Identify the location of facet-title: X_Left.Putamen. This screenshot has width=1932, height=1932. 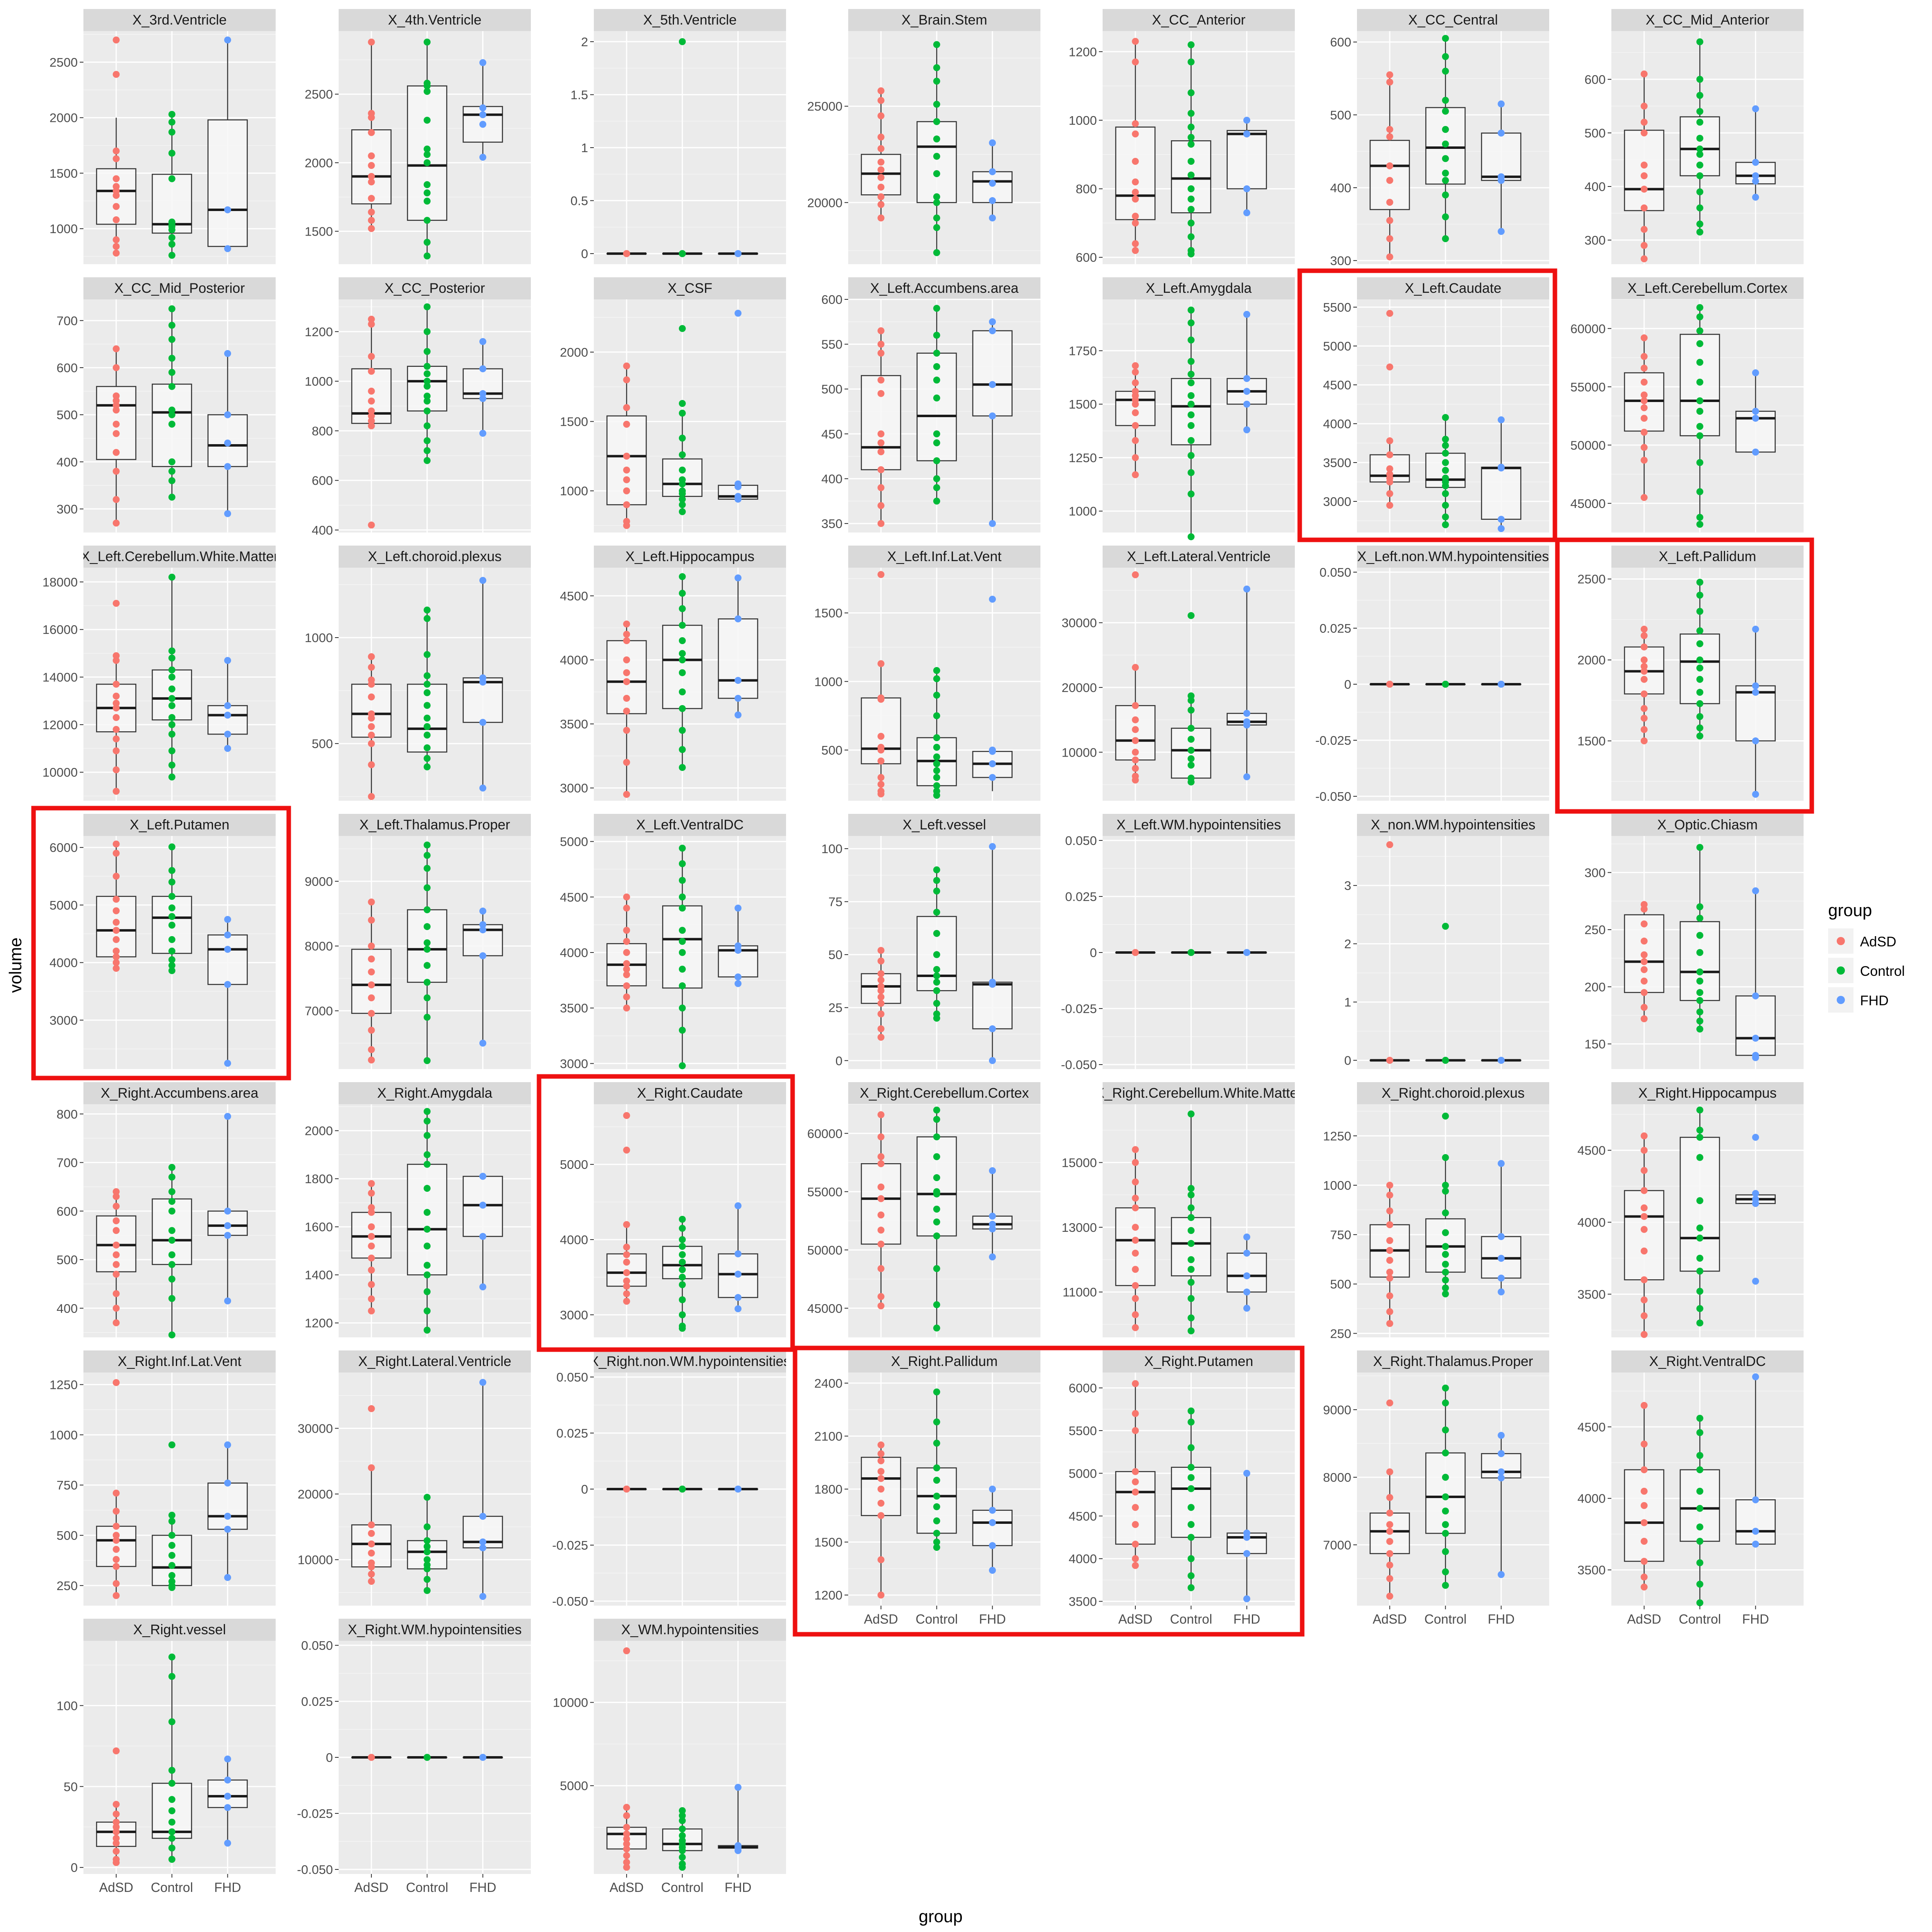
(180, 825).